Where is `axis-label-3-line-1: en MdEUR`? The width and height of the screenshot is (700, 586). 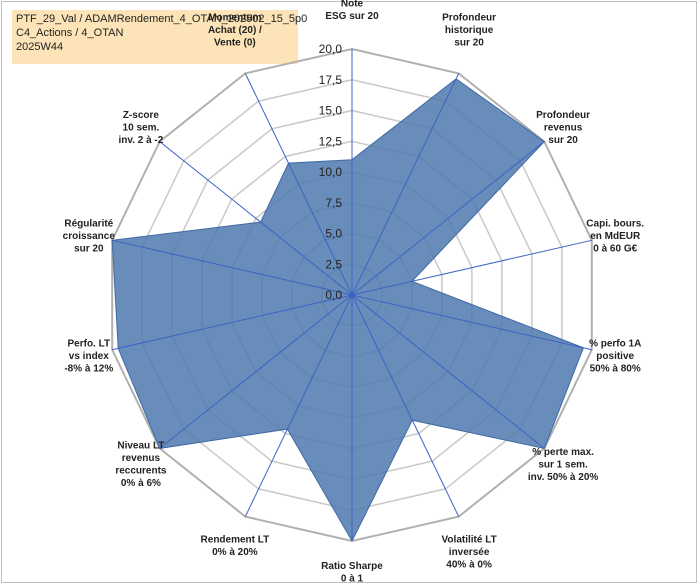 axis-label-3-line-1: en MdEUR is located at coordinates (615, 236).